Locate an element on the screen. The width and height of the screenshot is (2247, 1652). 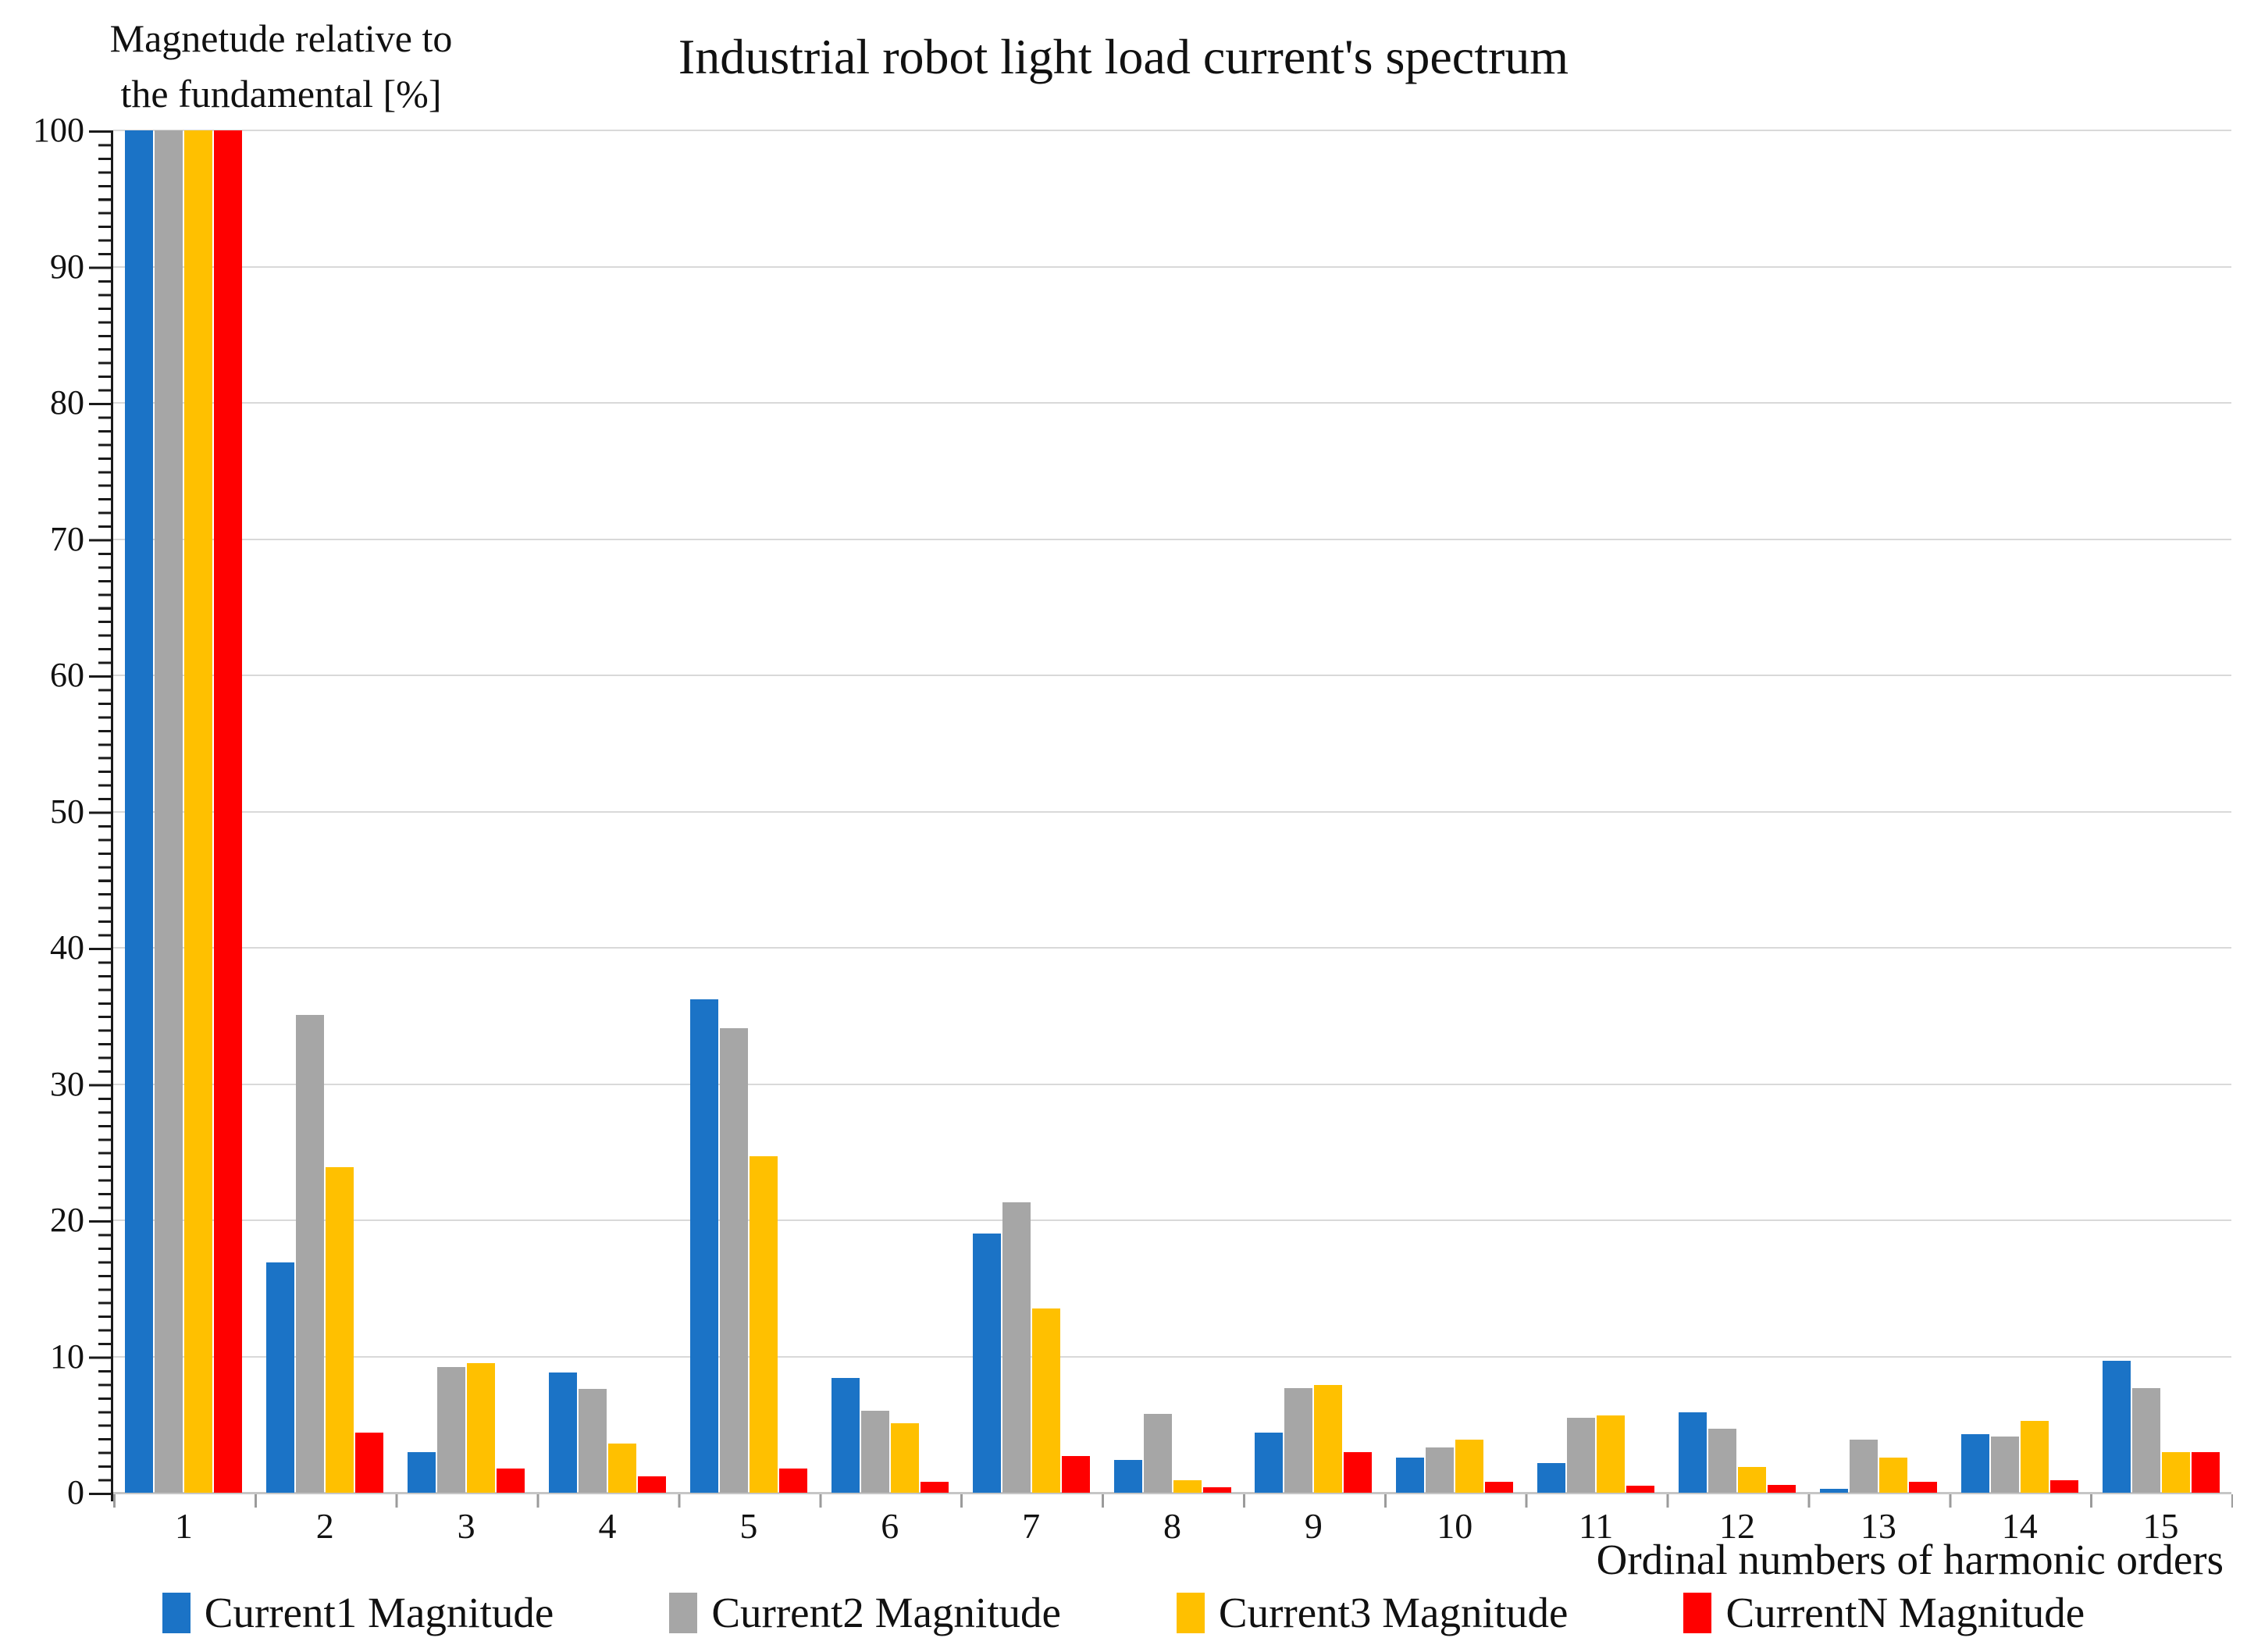
bar-series1-cat2 is located at coordinates (281, 1378).